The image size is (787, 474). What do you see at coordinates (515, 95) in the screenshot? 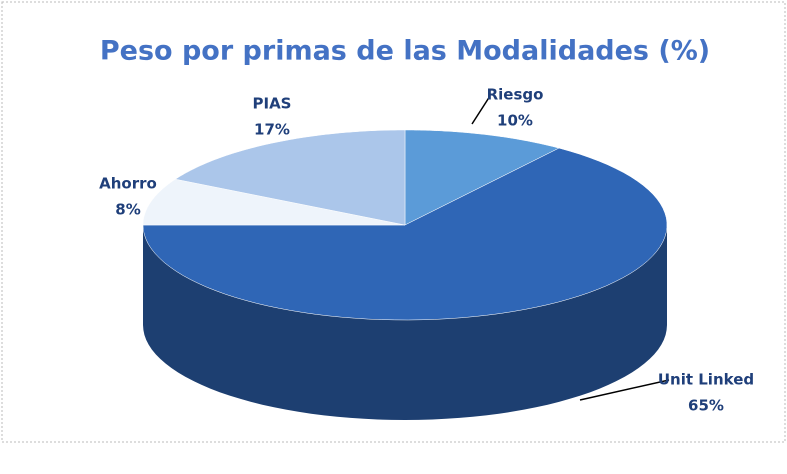
I see `data-label-name: Riesgo` at bounding box center [515, 95].